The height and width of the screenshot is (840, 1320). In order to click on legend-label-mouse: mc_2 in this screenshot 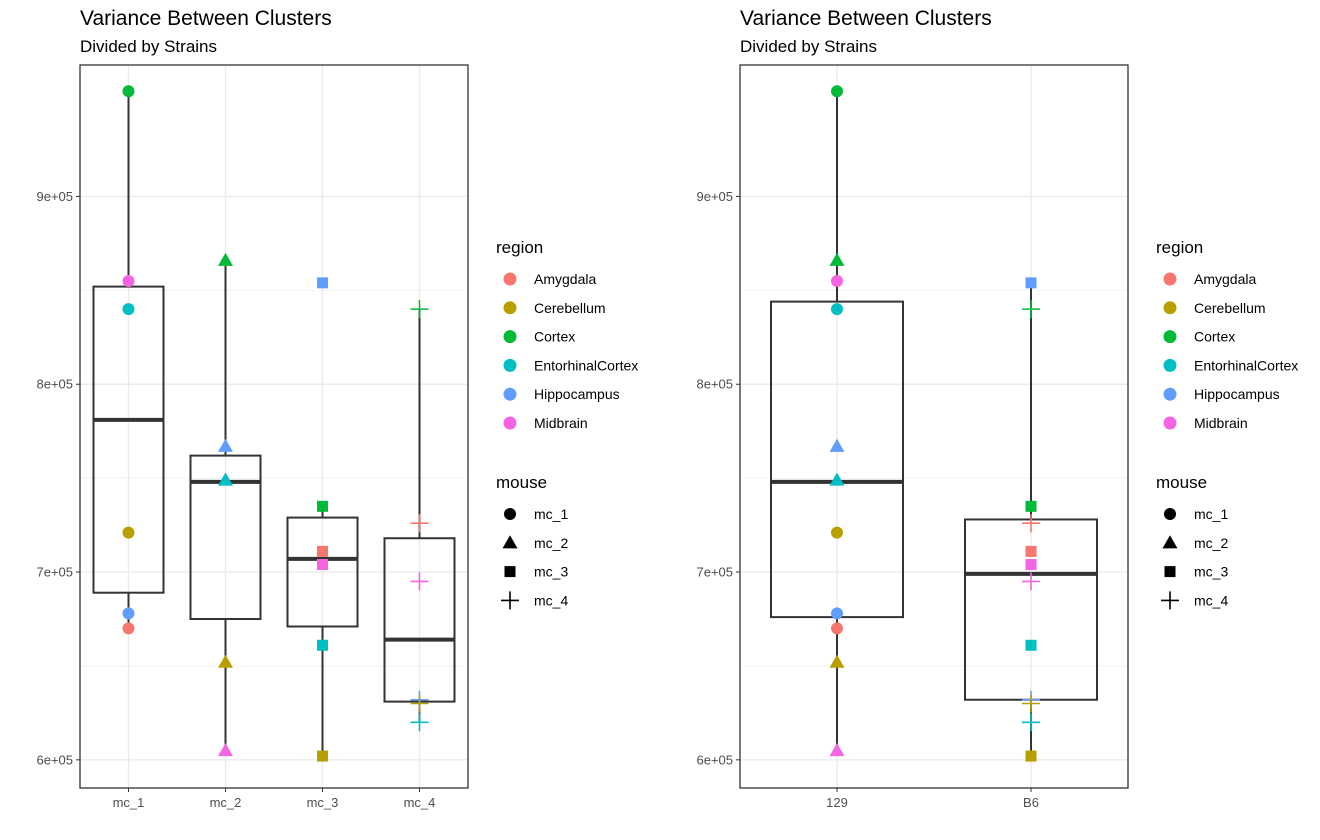, I will do `click(551, 543)`.